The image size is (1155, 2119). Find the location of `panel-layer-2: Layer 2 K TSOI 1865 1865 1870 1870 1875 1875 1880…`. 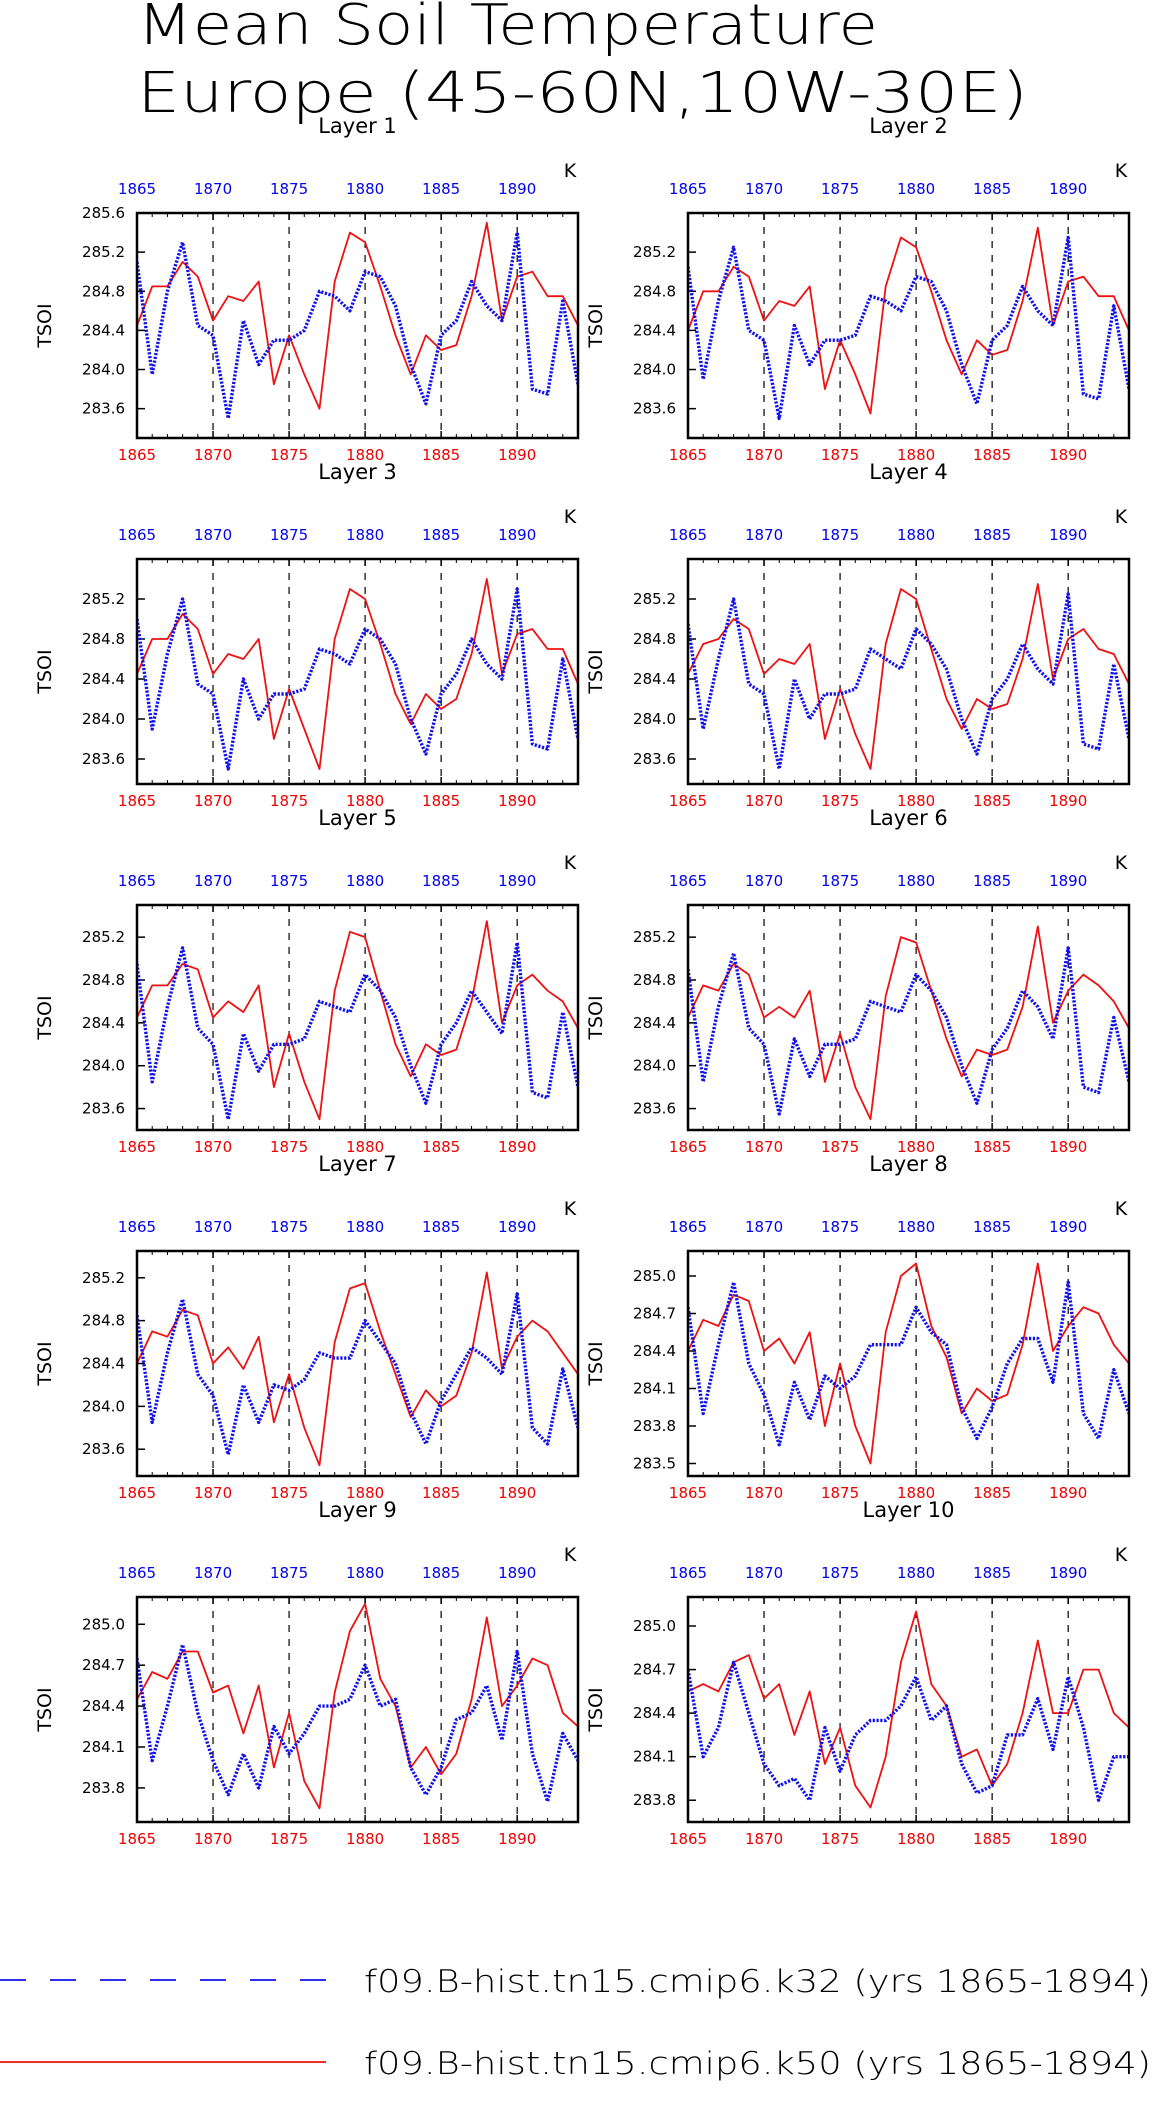

panel-layer-2: Layer 2 K TSOI 1865 1865 1870 1870 1875 1875 1880… is located at coordinates (858, 289).